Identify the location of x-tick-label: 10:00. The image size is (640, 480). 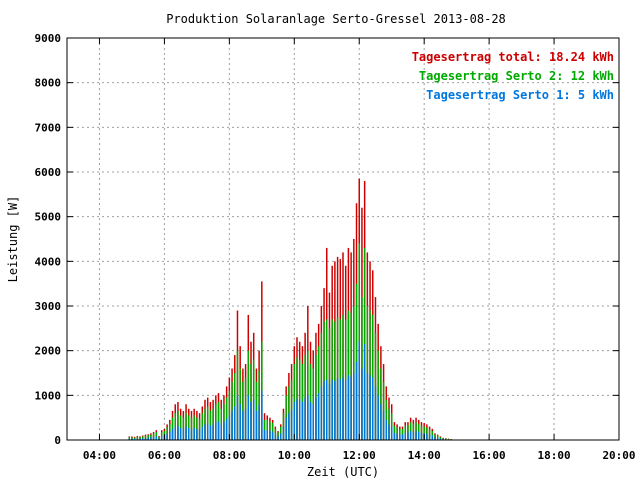
(294, 455).